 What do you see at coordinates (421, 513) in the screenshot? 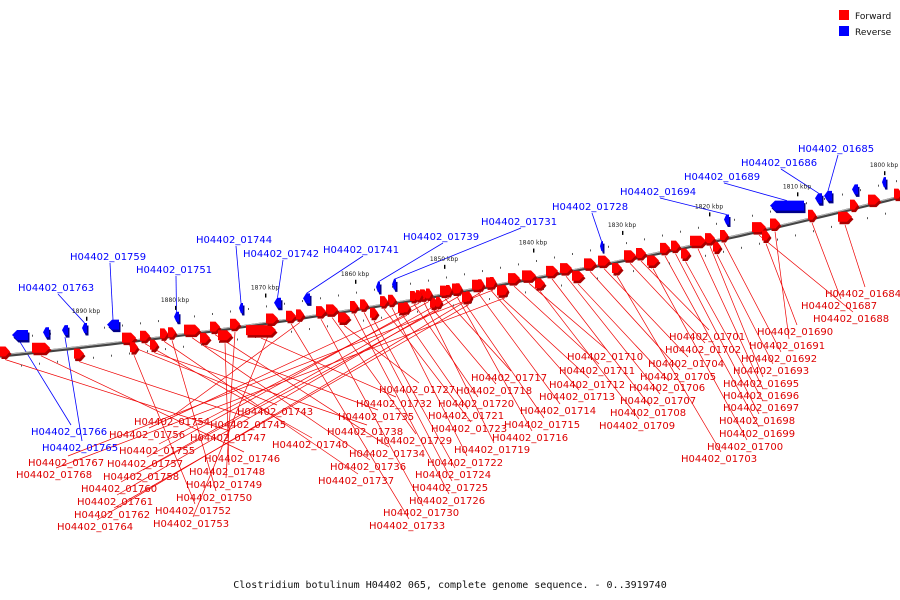
I see `forward-gene-label: H04402_01730` at bounding box center [421, 513].